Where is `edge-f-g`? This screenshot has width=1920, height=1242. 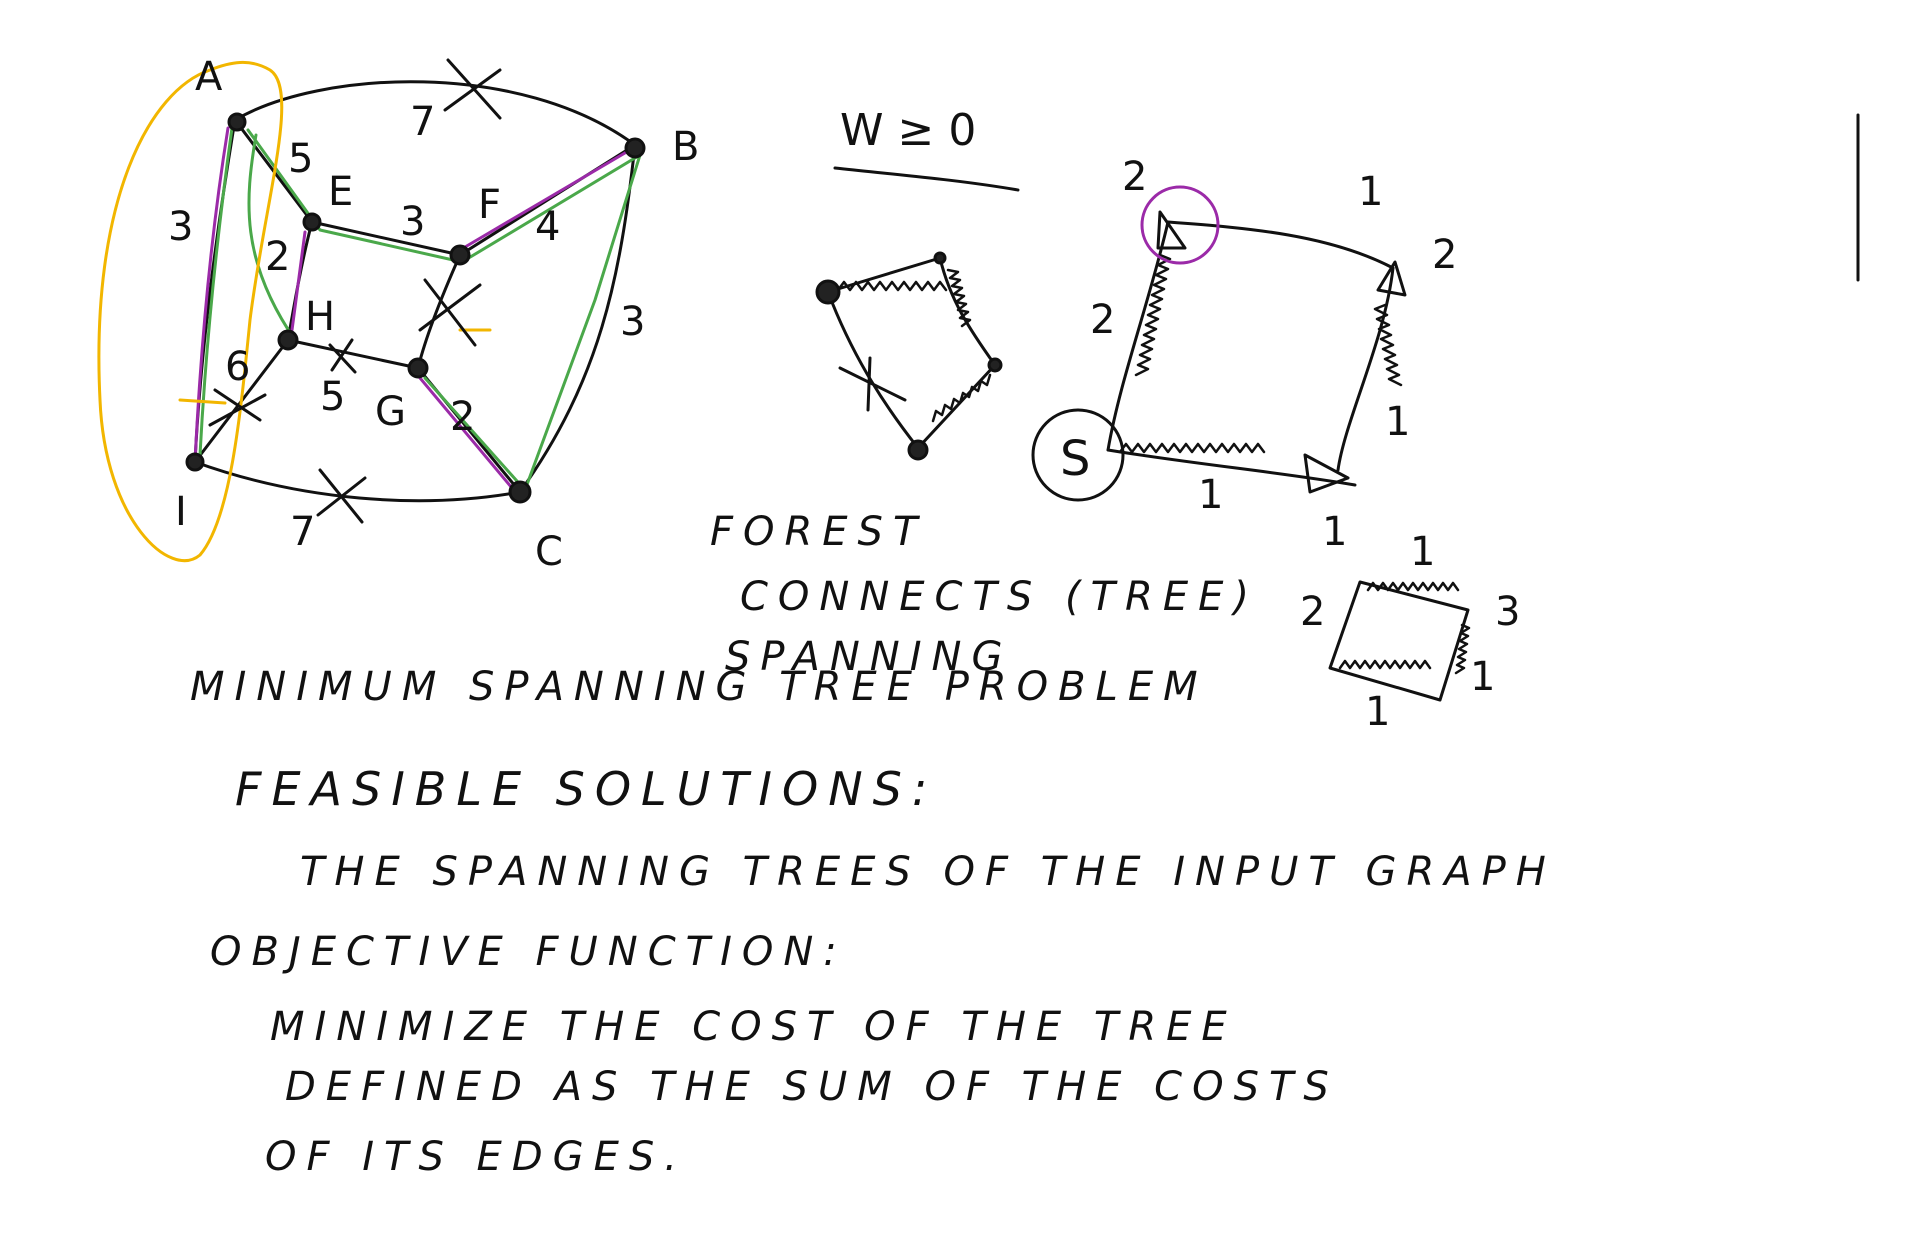 edge-f-g is located at coordinates (439, 311).